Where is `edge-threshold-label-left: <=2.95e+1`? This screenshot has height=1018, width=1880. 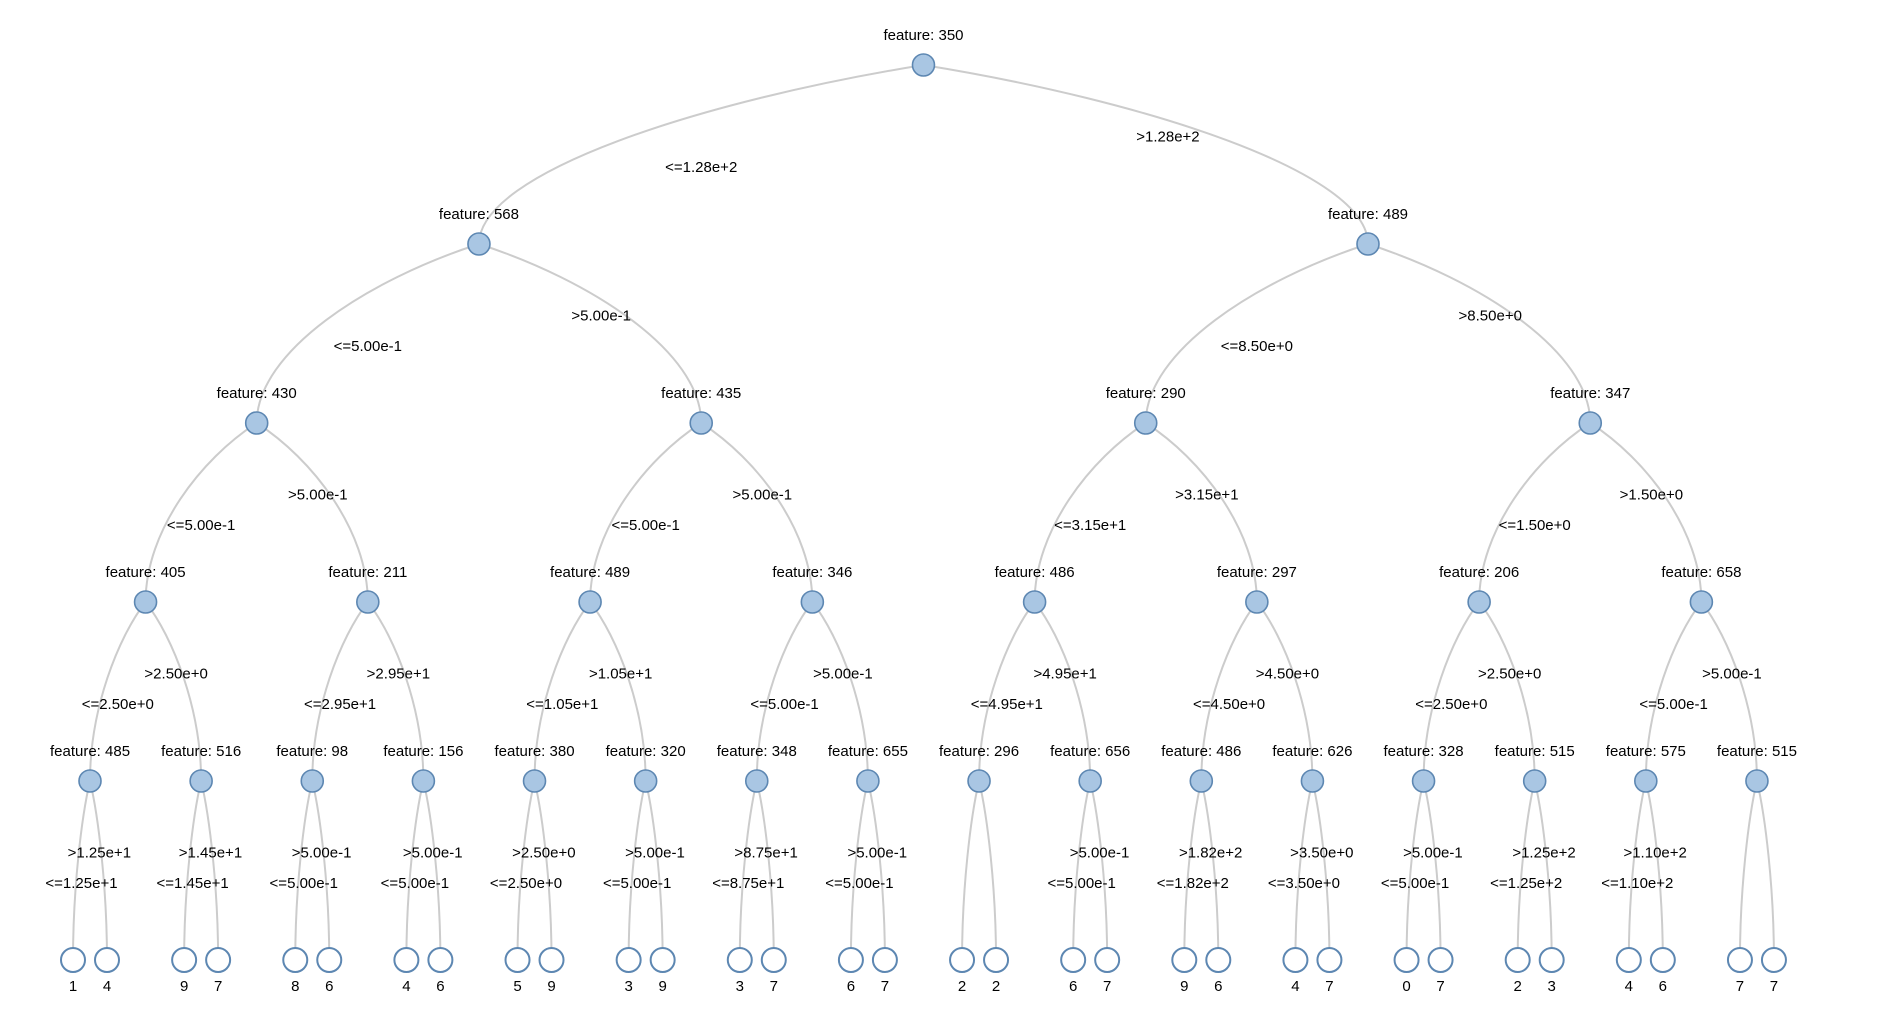 edge-threshold-label-left: <=2.95e+1 is located at coordinates (340, 704).